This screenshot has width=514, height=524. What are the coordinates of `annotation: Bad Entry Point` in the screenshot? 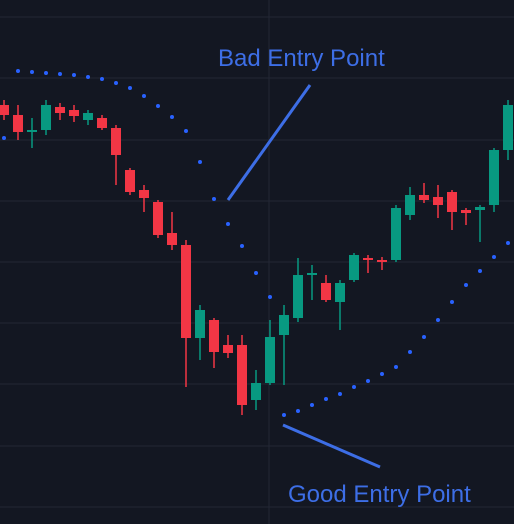 It's located at (301, 58).